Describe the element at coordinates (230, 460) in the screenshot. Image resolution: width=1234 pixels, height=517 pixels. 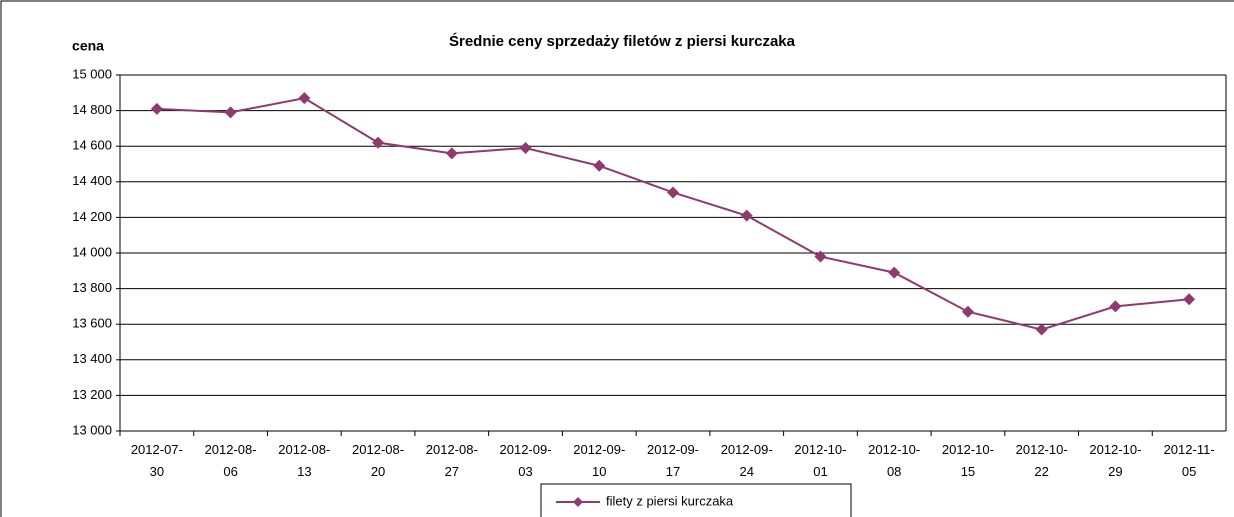
I see `x-tick-label: 2012-08-06` at that location.